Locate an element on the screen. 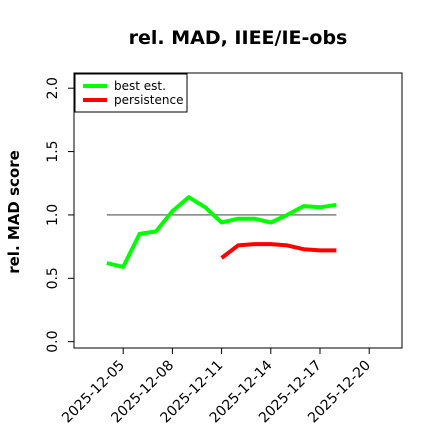  y-tick-label: 1.0 is located at coordinates (53, 215).